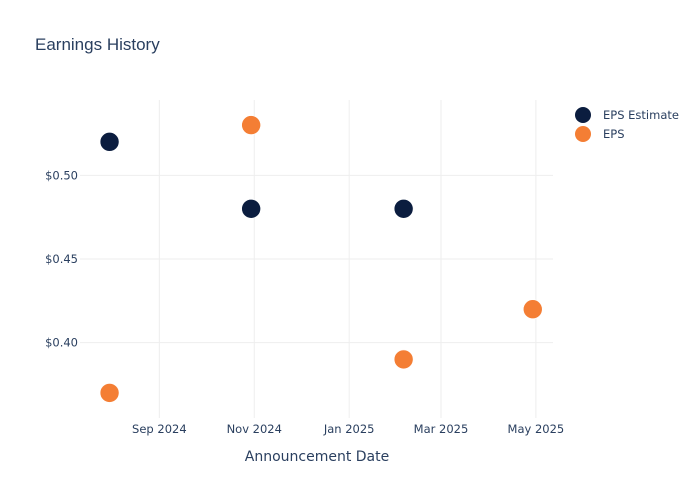 Image resolution: width=700 pixels, height=500 pixels. What do you see at coordinates (317, 457) in the screenshot?
I see `x-axis-title: Announcement Date` at bounding box center [317, 457].